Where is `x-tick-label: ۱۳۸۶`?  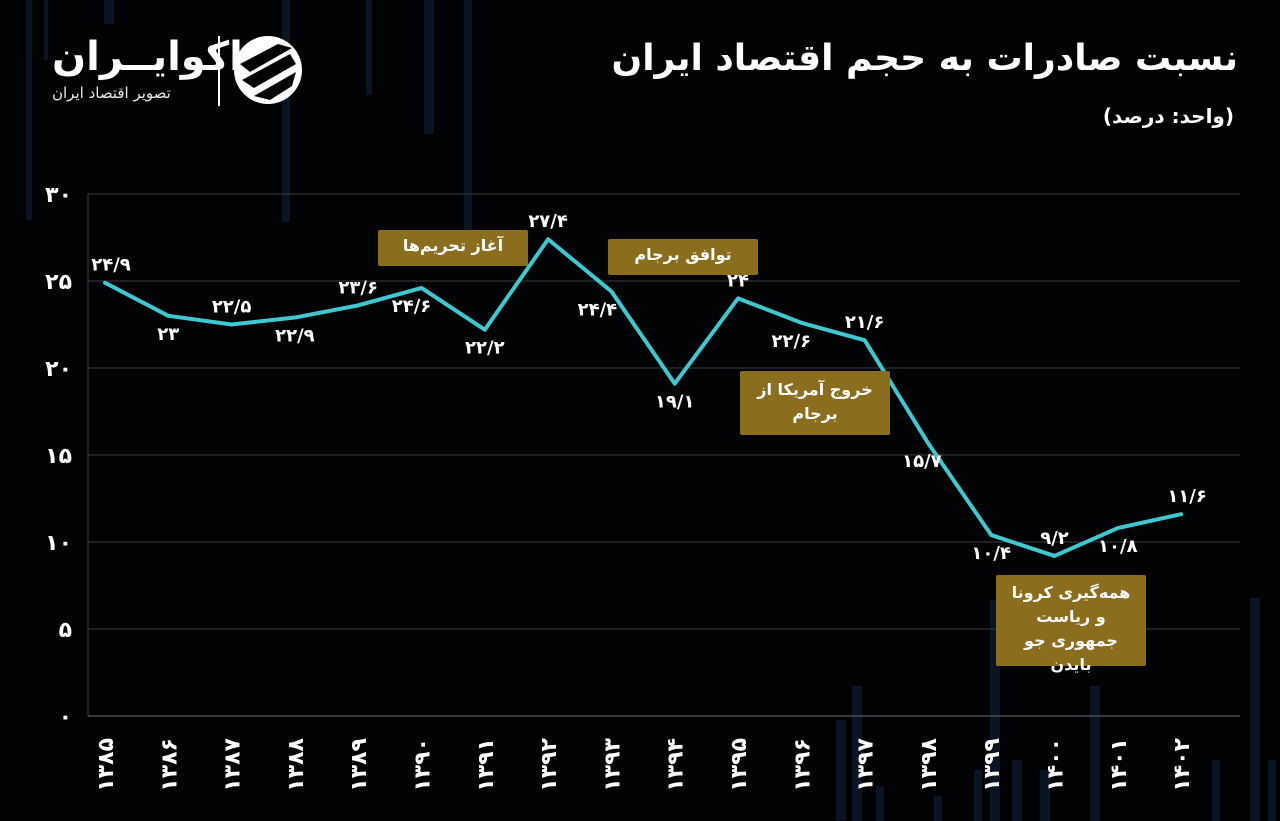 x-tick-label: ۱۳۸۶ is located at coordinates (169, 765).